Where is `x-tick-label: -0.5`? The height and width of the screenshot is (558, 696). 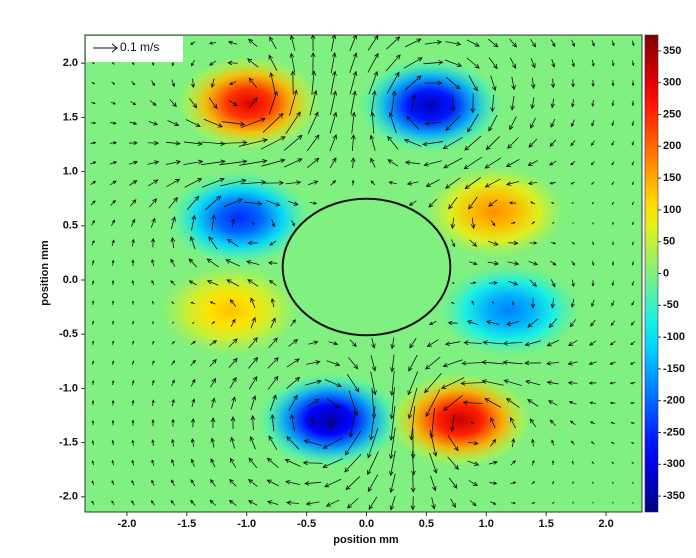
x-tick-label: -0.5 is located at coordinates (306, 524).